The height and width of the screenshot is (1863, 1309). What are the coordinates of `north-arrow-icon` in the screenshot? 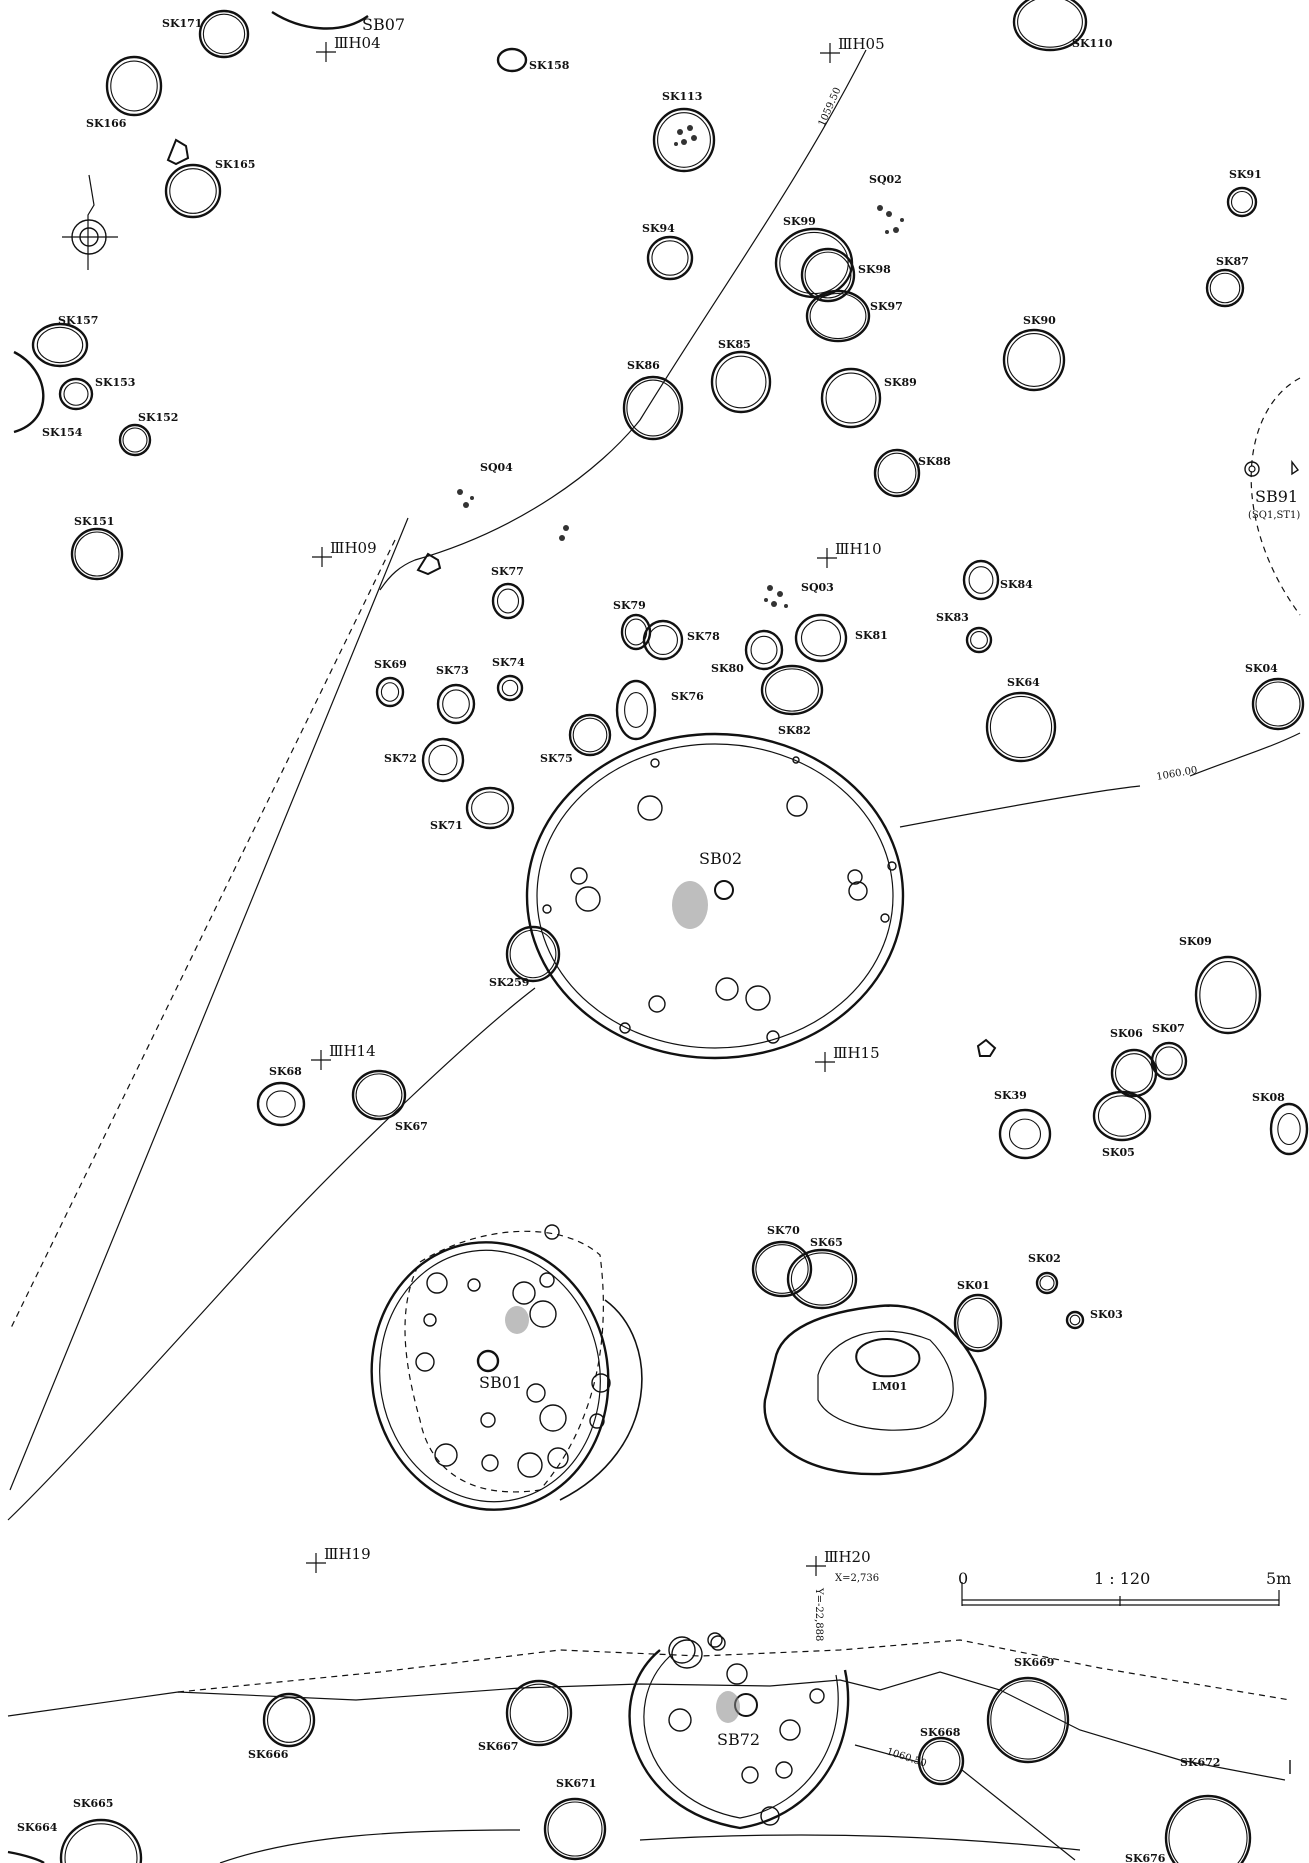 It's located at (90, 222).